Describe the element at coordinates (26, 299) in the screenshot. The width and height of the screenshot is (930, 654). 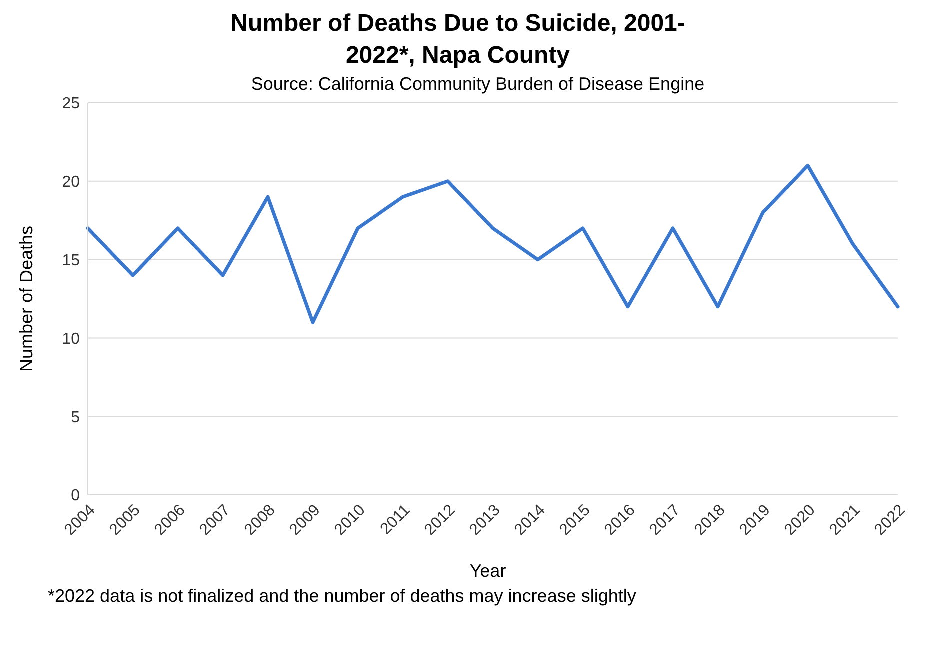
I see `y-axis-title: Number of Deaths` at that location.